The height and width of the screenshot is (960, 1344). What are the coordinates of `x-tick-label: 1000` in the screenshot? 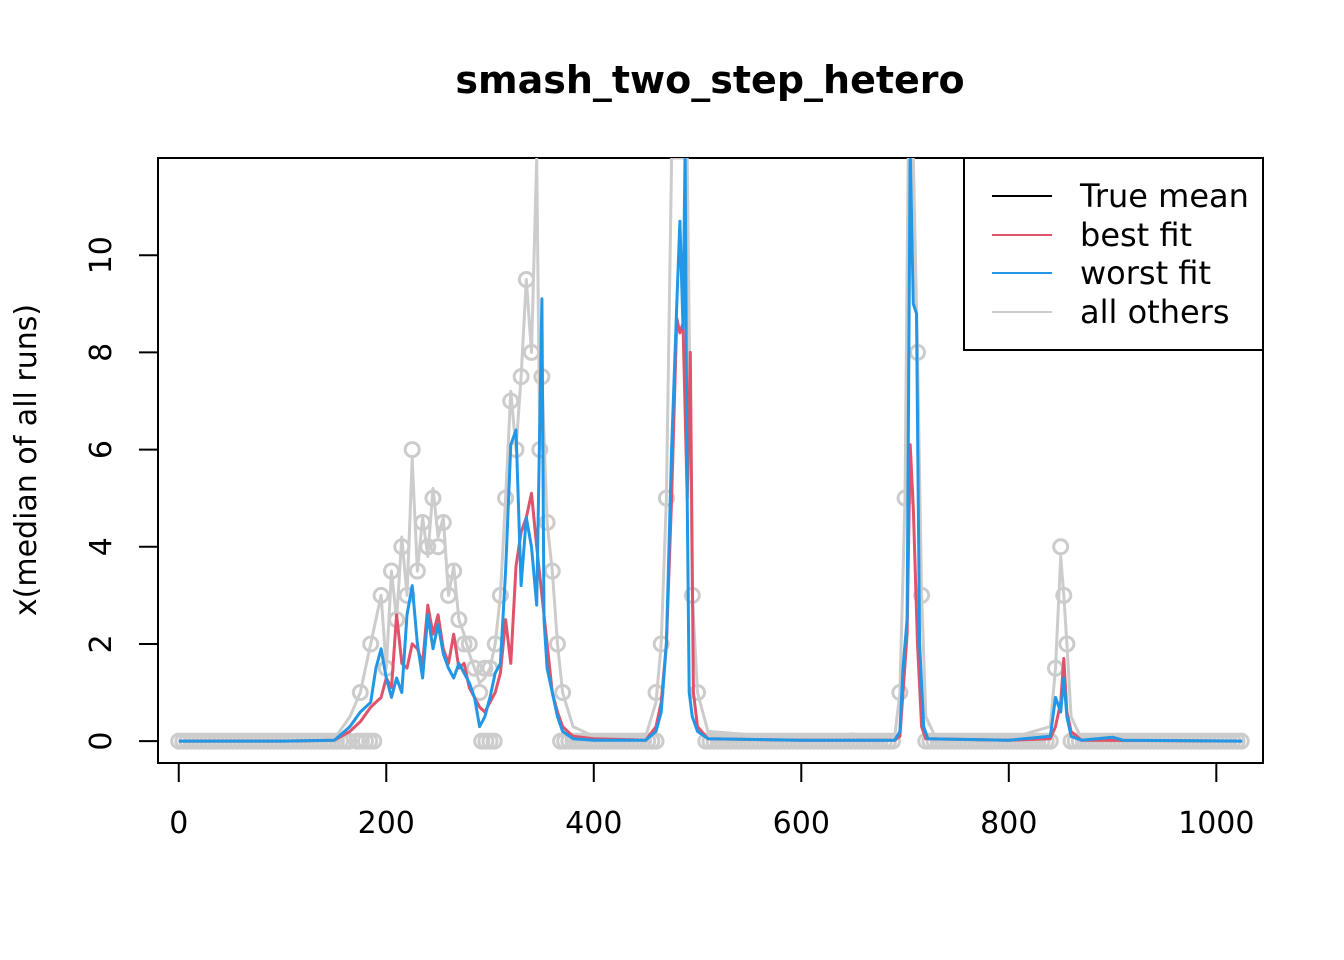 It's located at (1216, 823).